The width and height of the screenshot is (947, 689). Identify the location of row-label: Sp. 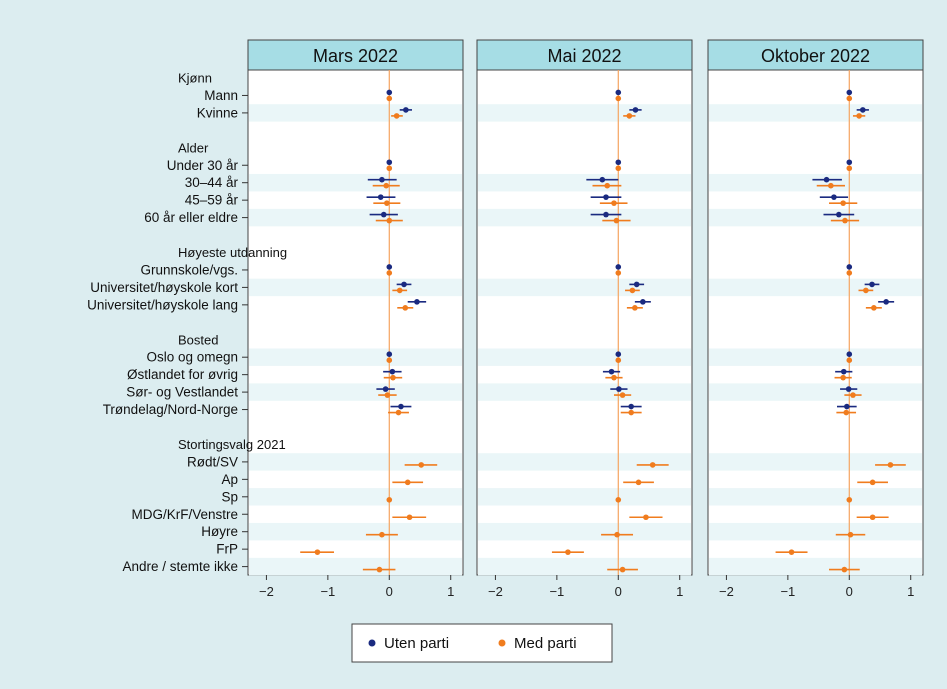
(229, 496).